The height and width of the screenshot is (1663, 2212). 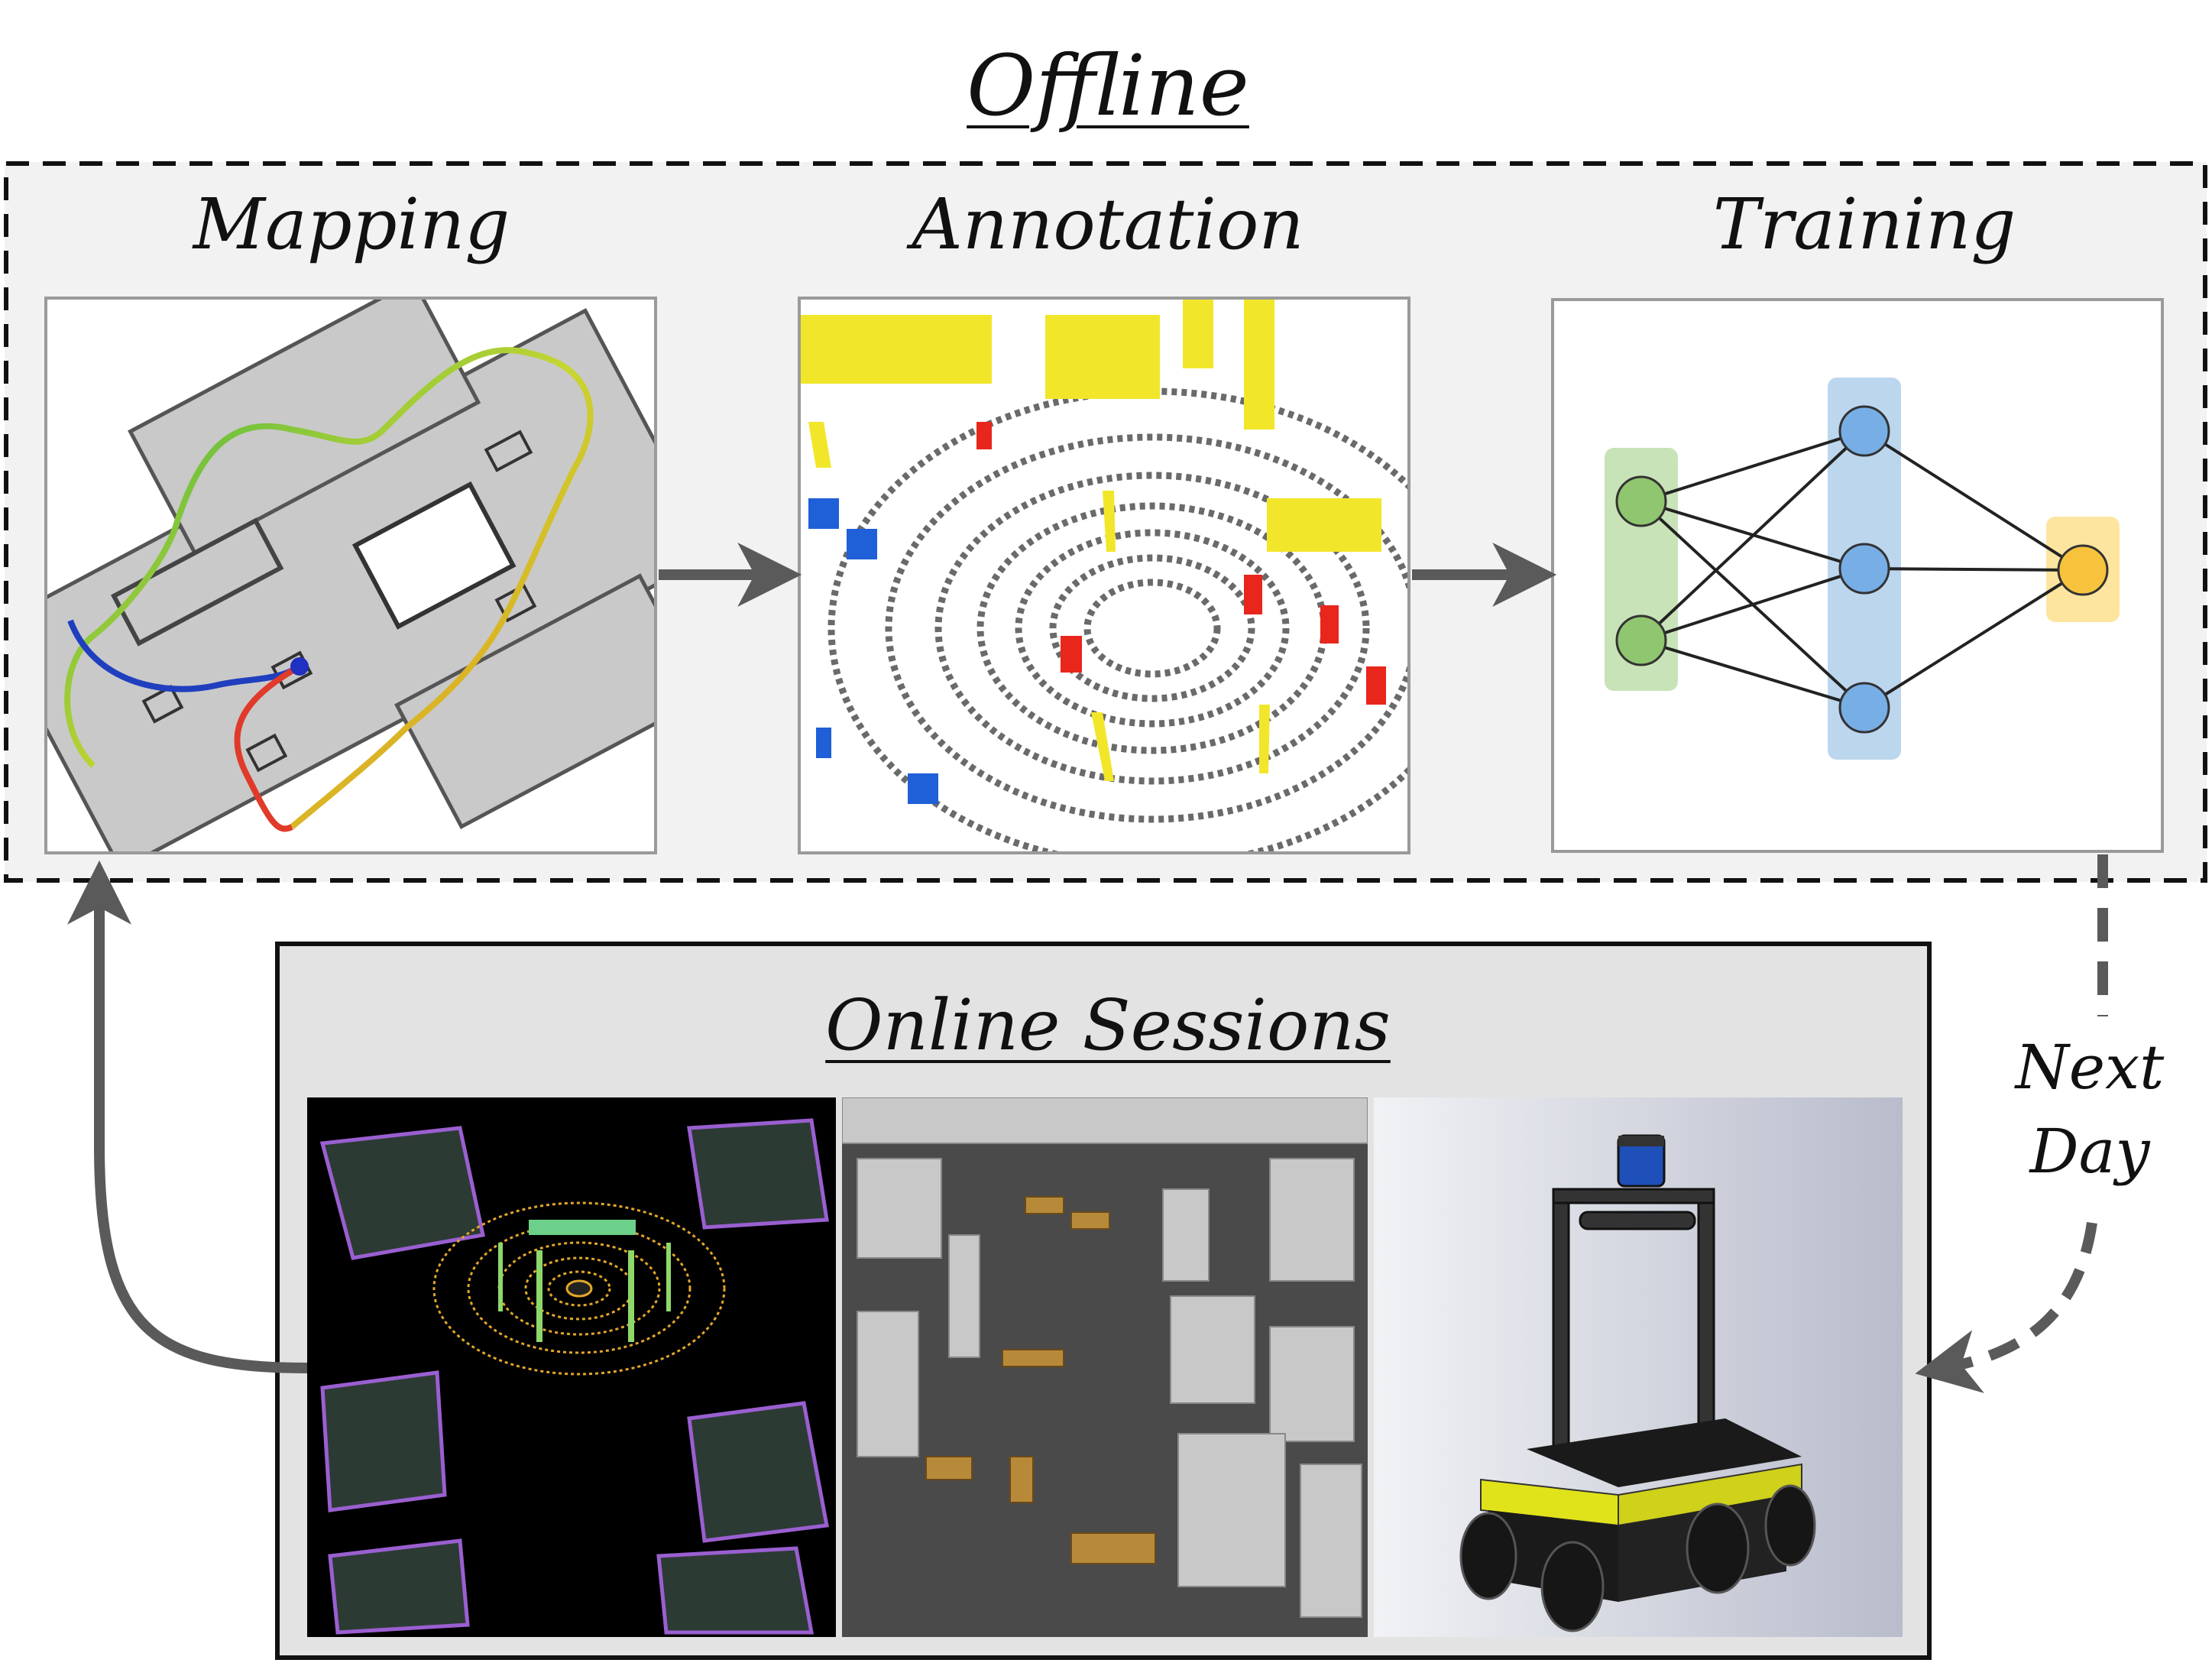 What do you see at coordinates (2090, 1068) in the screenshot?
I see `next-day-label-line1: Next` at bounding box center [2090, 1068].